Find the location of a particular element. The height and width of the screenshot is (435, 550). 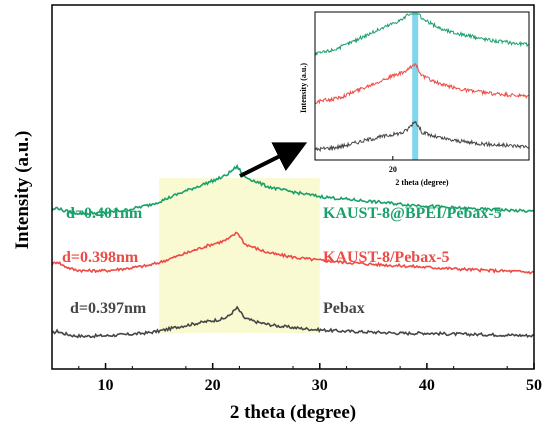

inset-y-axis-title: Intensity (a.u.) is located at coordinates (303, 88).